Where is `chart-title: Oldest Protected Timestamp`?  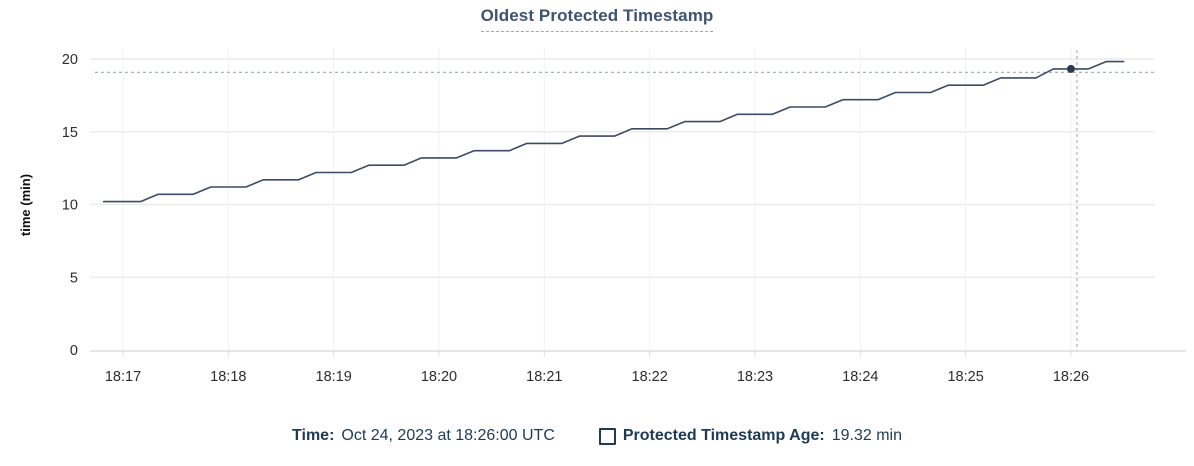
chart-title: Oldest Protected Timestamp is located at coordinates (597, 19).